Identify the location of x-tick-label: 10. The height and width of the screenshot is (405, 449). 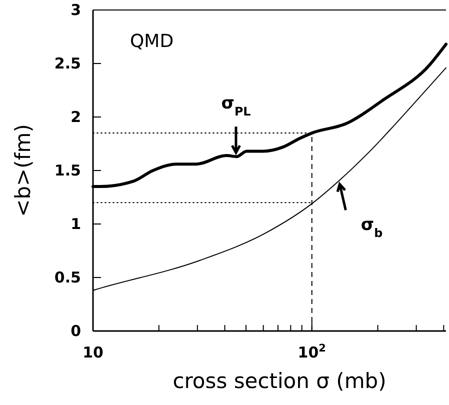
(93, 353).